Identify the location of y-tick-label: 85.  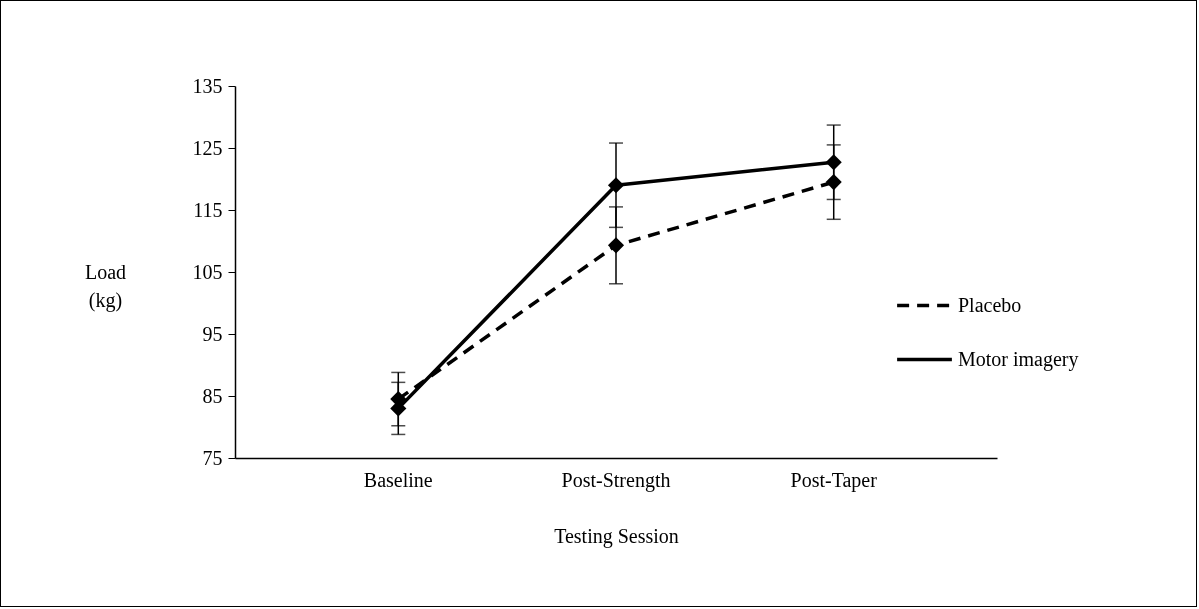
(212, 395).